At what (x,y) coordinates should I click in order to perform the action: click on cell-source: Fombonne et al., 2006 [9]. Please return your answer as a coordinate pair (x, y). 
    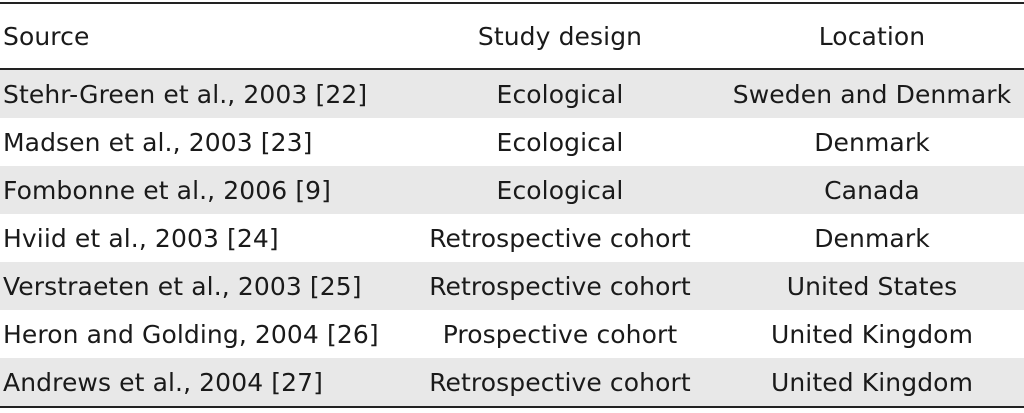
    Looking at the image, I should click on (167, 190).